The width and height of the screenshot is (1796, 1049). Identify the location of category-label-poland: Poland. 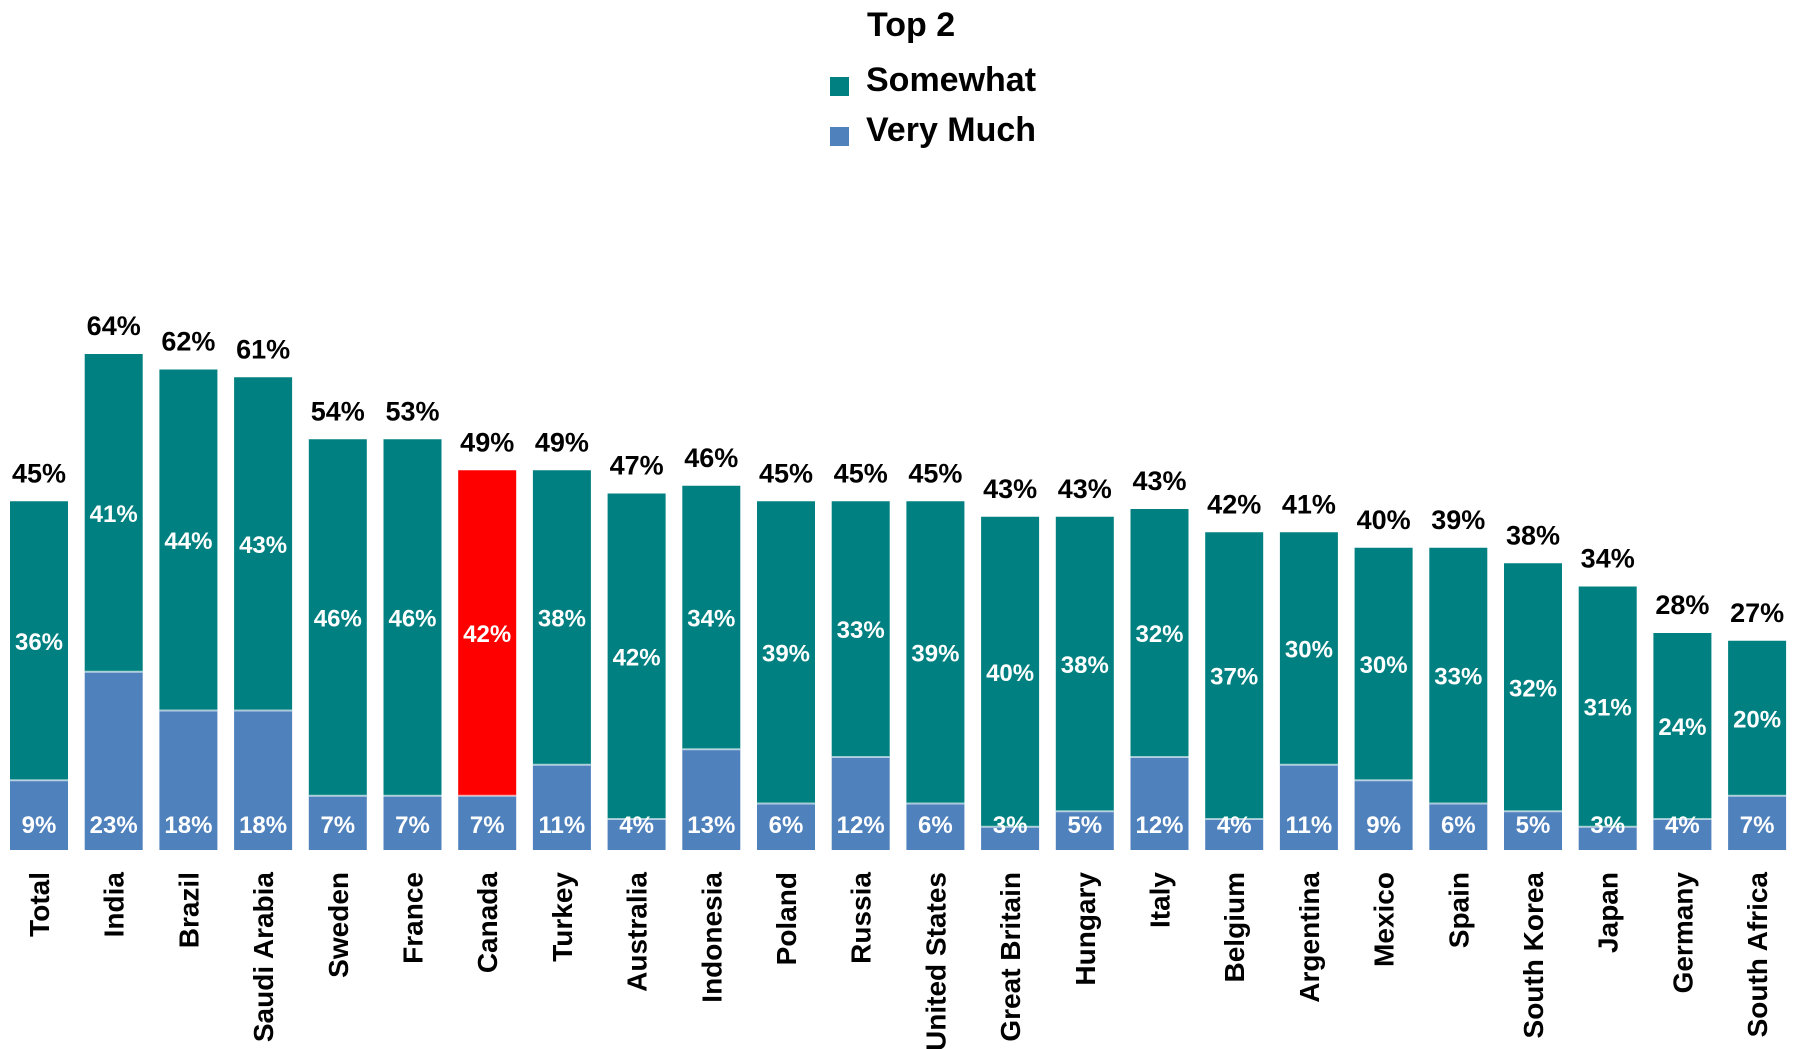
(786, 918).